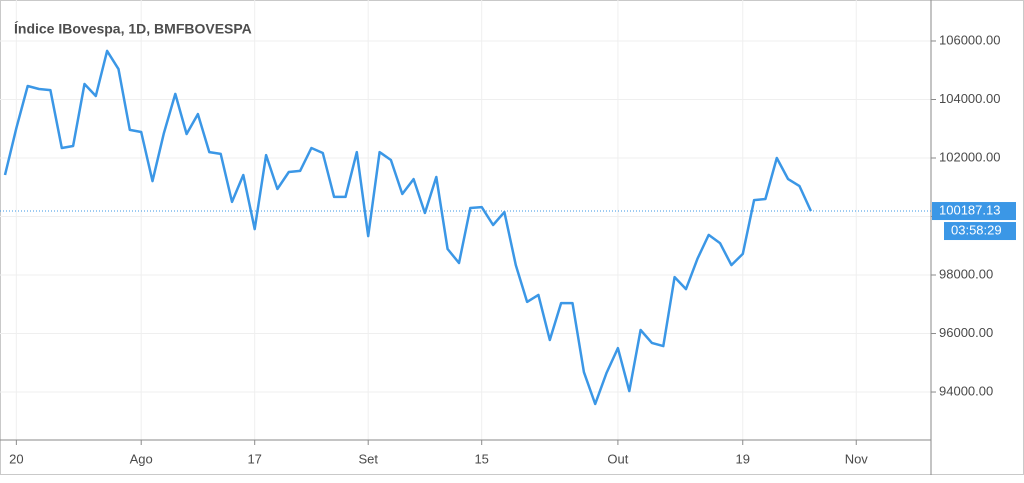 This screenshot has width=1024, height=483. What do you see at coordinates (254, 458) in the screenshot?
I see `x-tick-label: 17` at bounding box center [254, 458].